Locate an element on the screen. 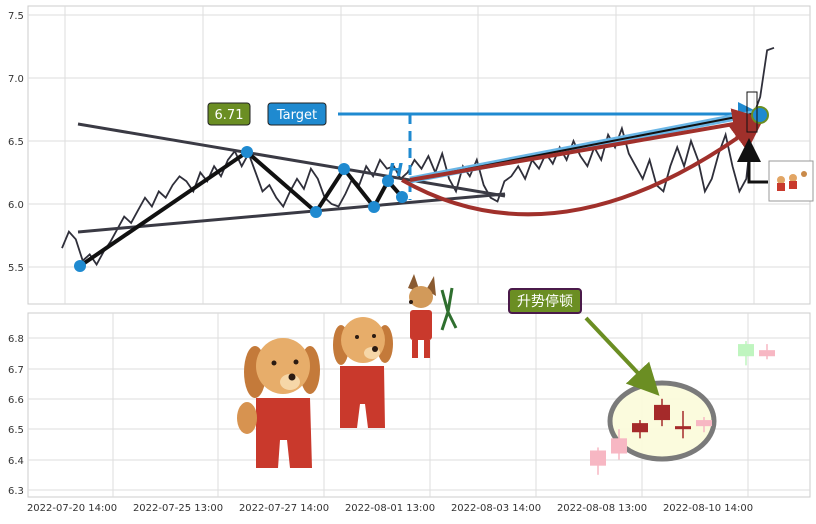  target-point is located at coordinates (760, 115).